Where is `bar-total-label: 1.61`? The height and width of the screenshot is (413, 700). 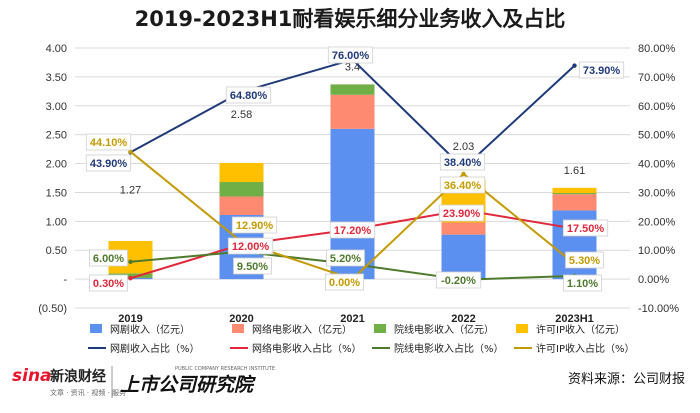 bar-total-label: 1.61 is located at coordinates (574, 171).